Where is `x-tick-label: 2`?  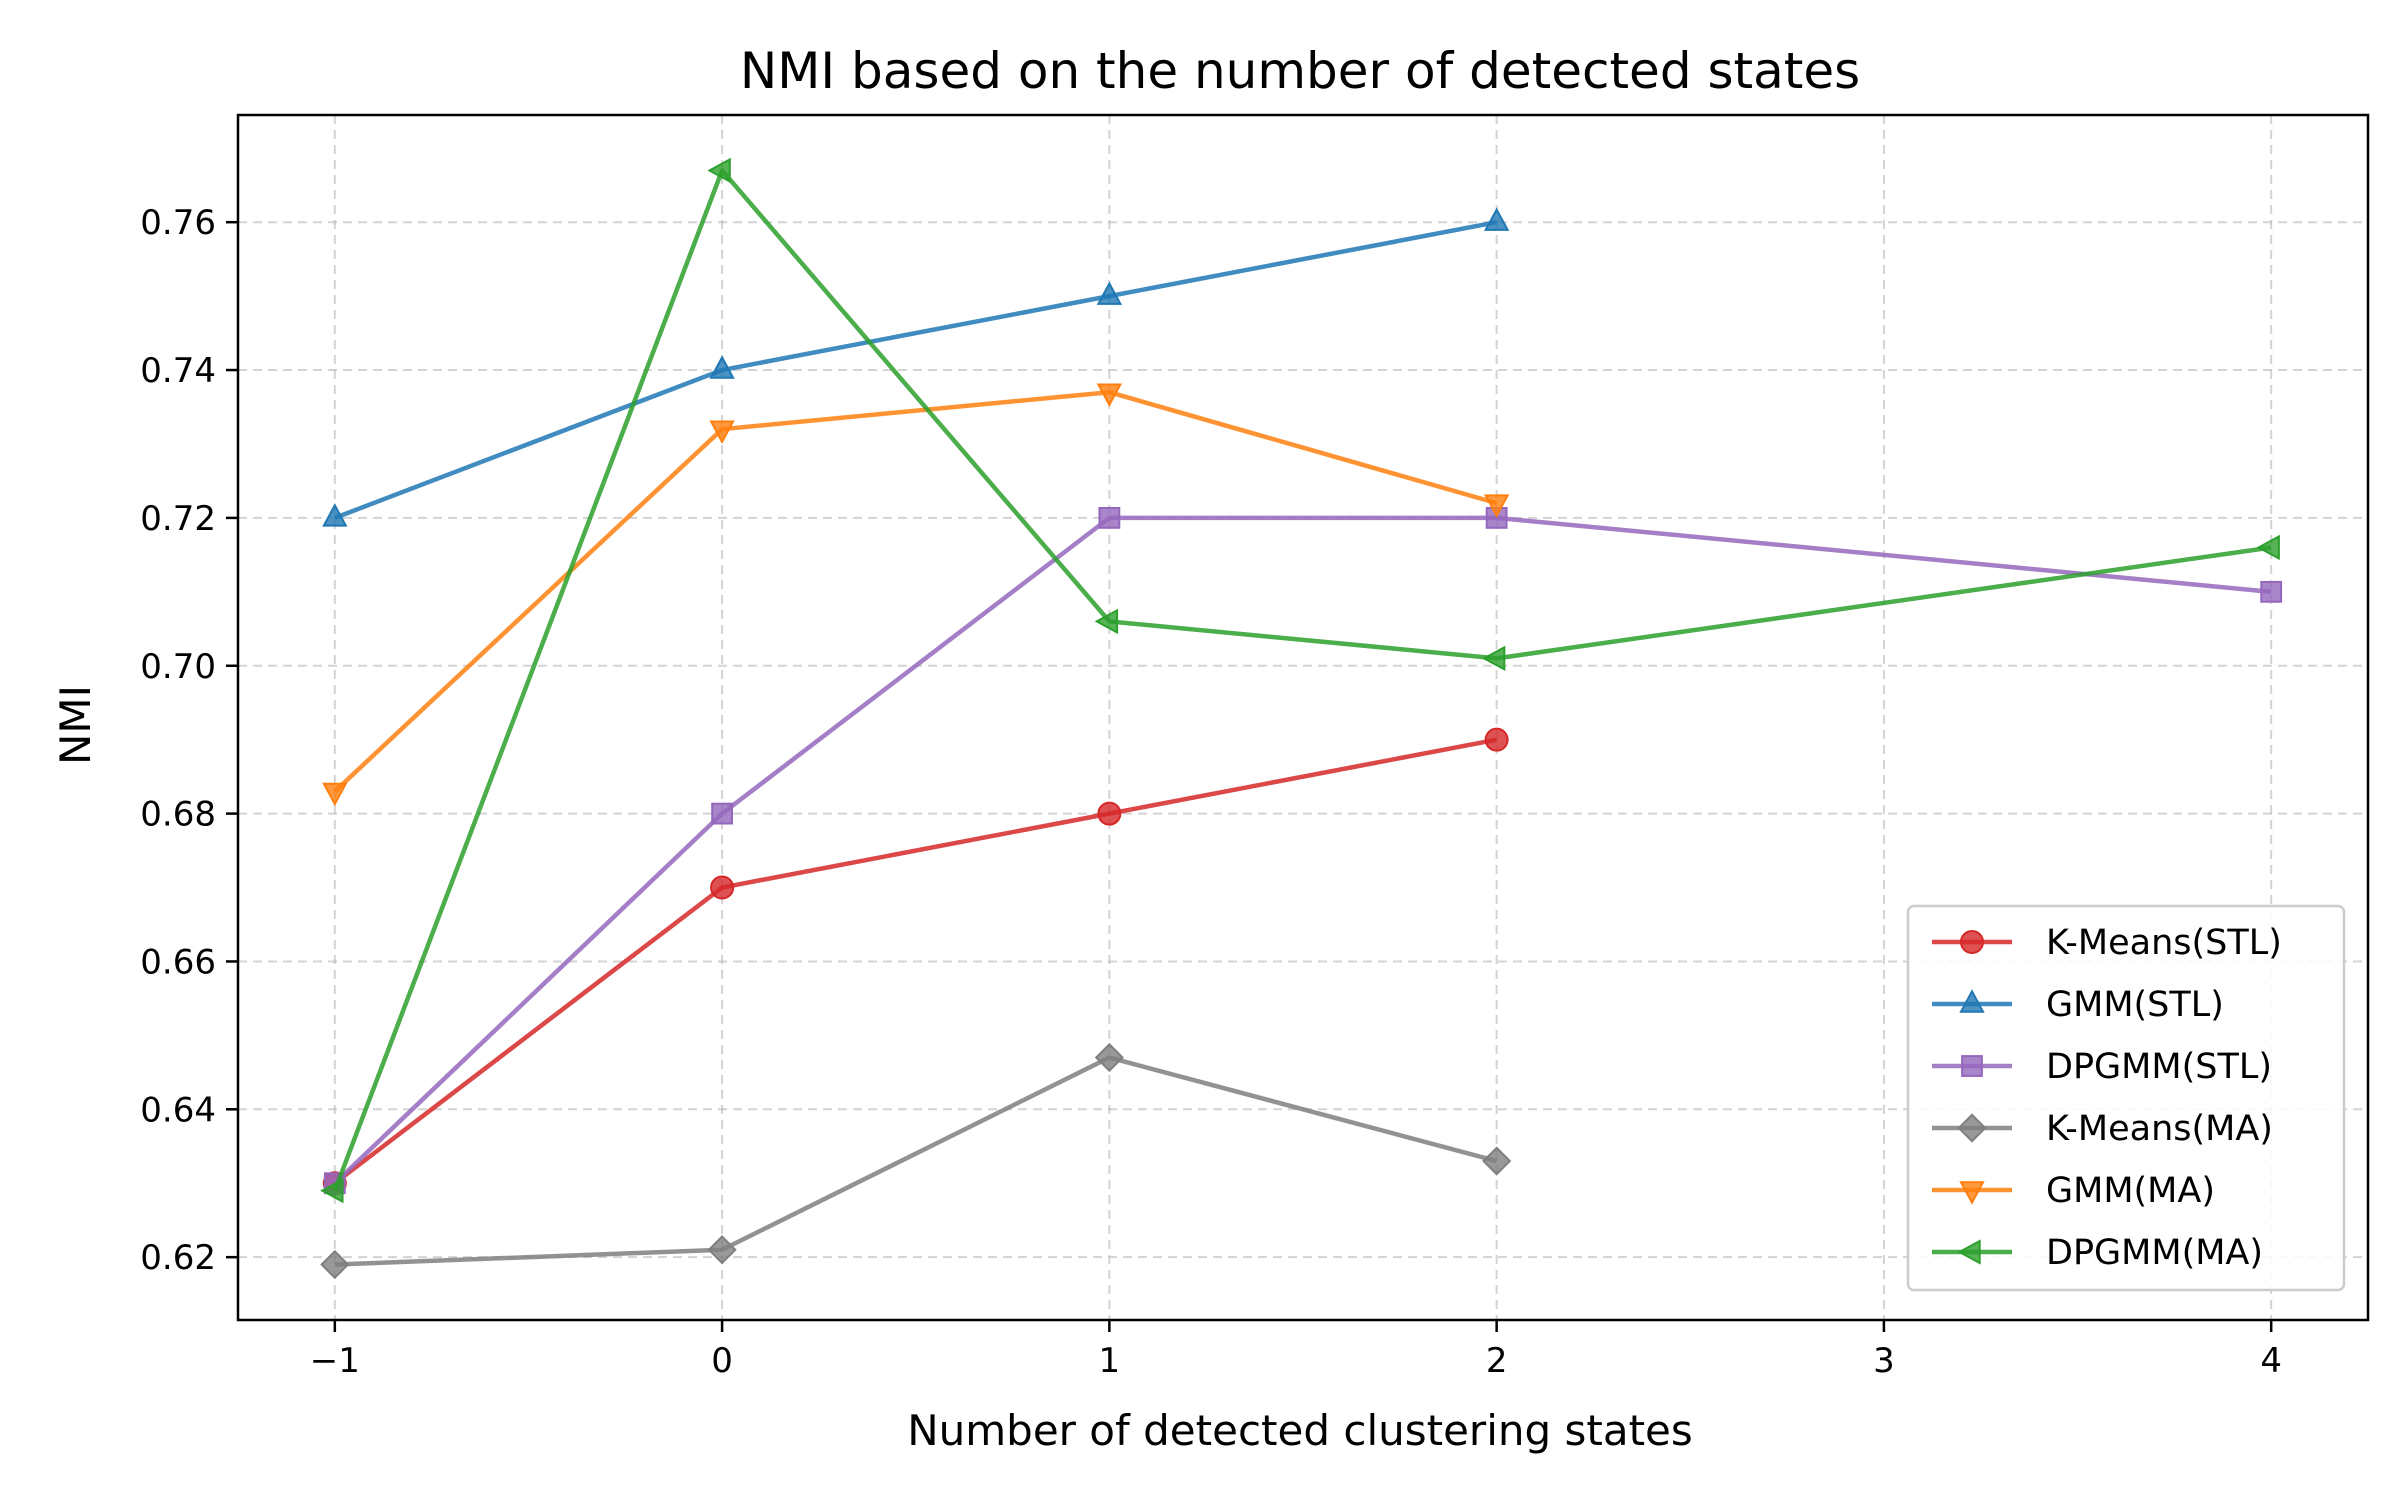
x-tick-label: 2 is located at coordinates (1497, 1361).